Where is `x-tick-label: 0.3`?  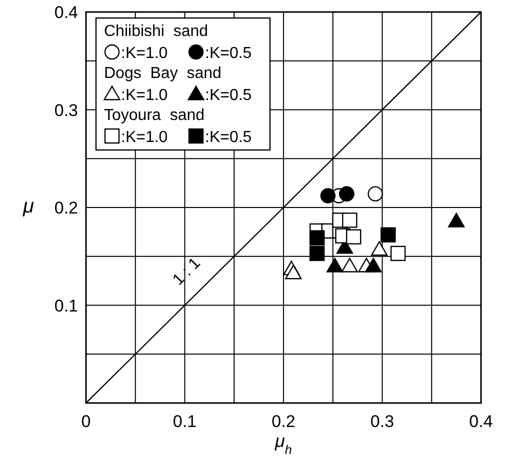
x-tick-label: 0.3 is located at coordinates (382, 421).